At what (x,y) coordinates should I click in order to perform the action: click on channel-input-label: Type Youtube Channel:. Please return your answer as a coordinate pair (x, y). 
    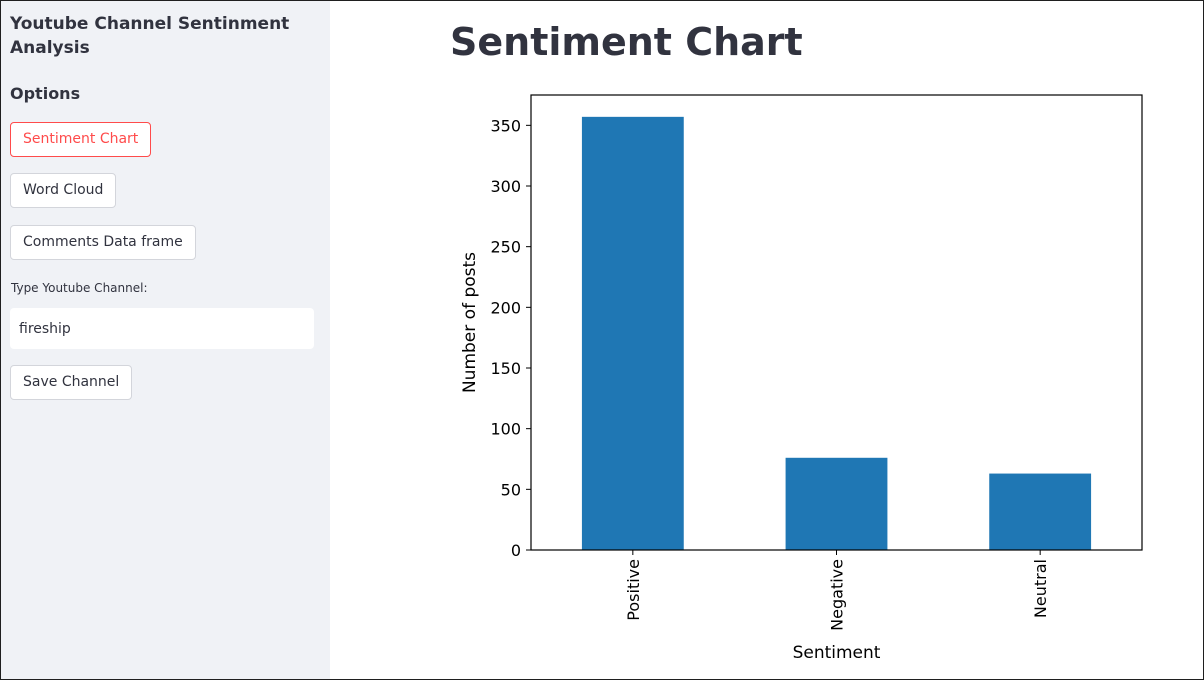
    Looking at the image, I should click on (79, 288).